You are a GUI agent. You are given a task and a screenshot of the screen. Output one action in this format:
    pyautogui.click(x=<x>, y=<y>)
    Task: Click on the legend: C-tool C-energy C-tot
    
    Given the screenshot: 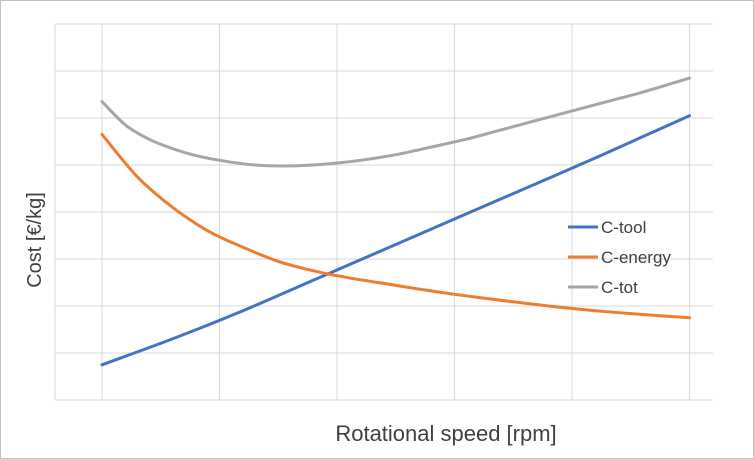 What is the action you would take?
    pyautogui.click(x=619, y=257)
    